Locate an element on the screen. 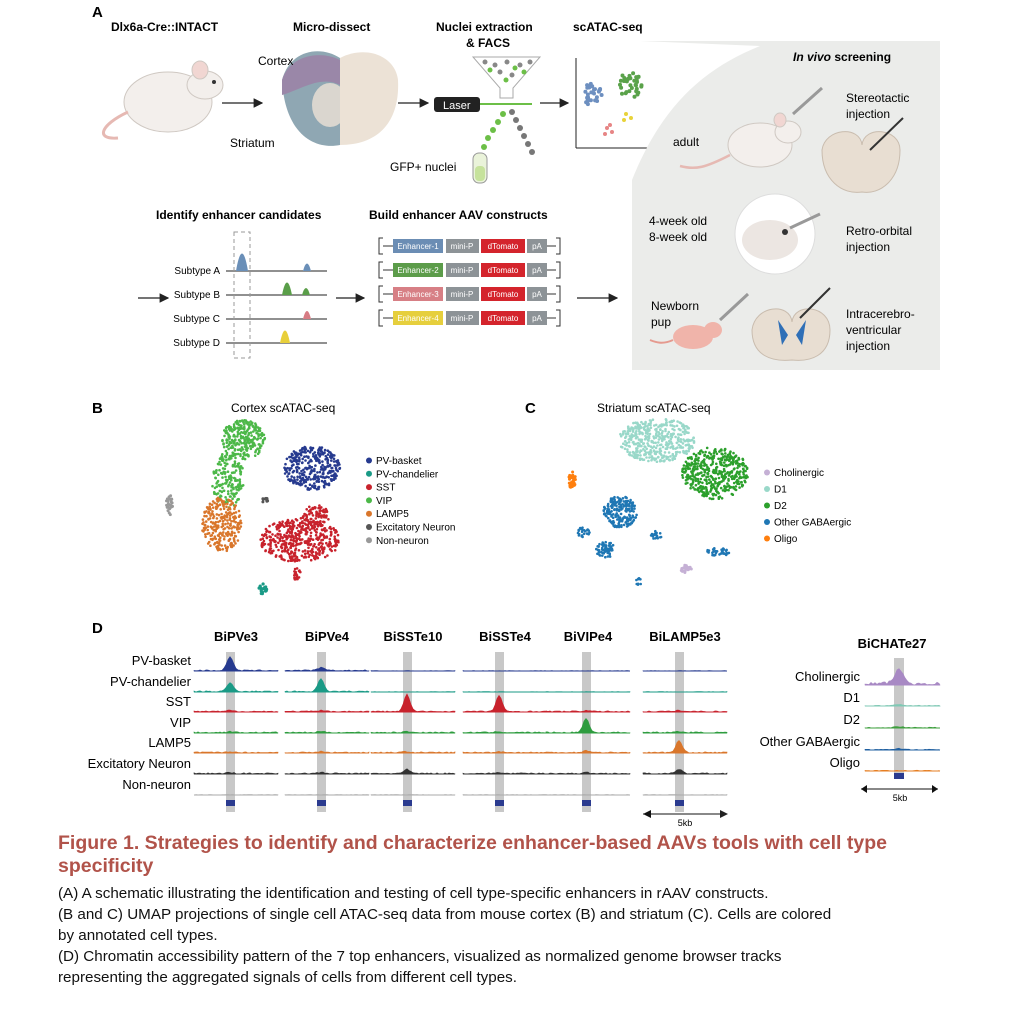 The height and width of the screenshot is (1026, 1010). retro-label-2: injection is located at coordinates (868, 247).